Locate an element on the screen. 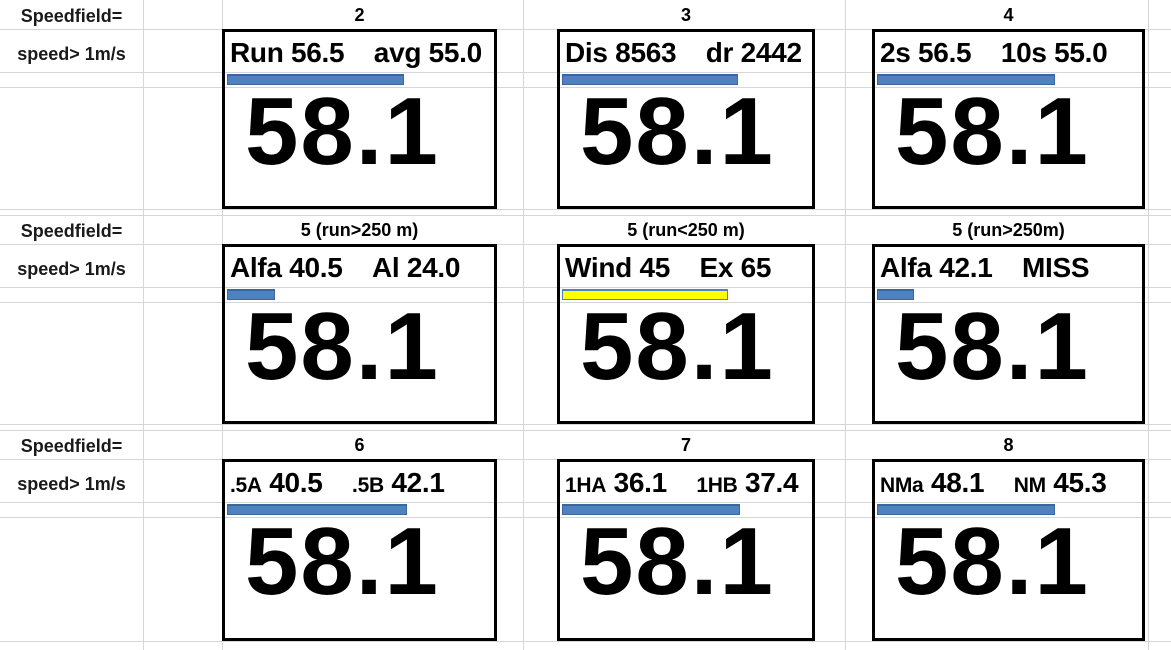  panel-metrics: NMa 48.1 NM 45.3 is located at coordinates (1010, 484).